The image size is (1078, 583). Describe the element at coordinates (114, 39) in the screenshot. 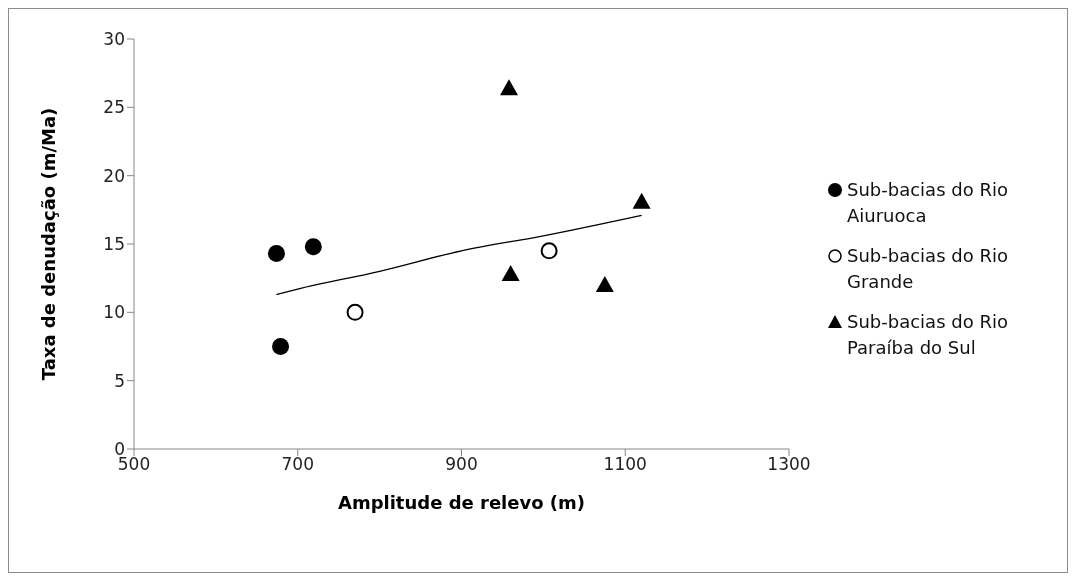

I see `y-tick-label: 30` at that location.